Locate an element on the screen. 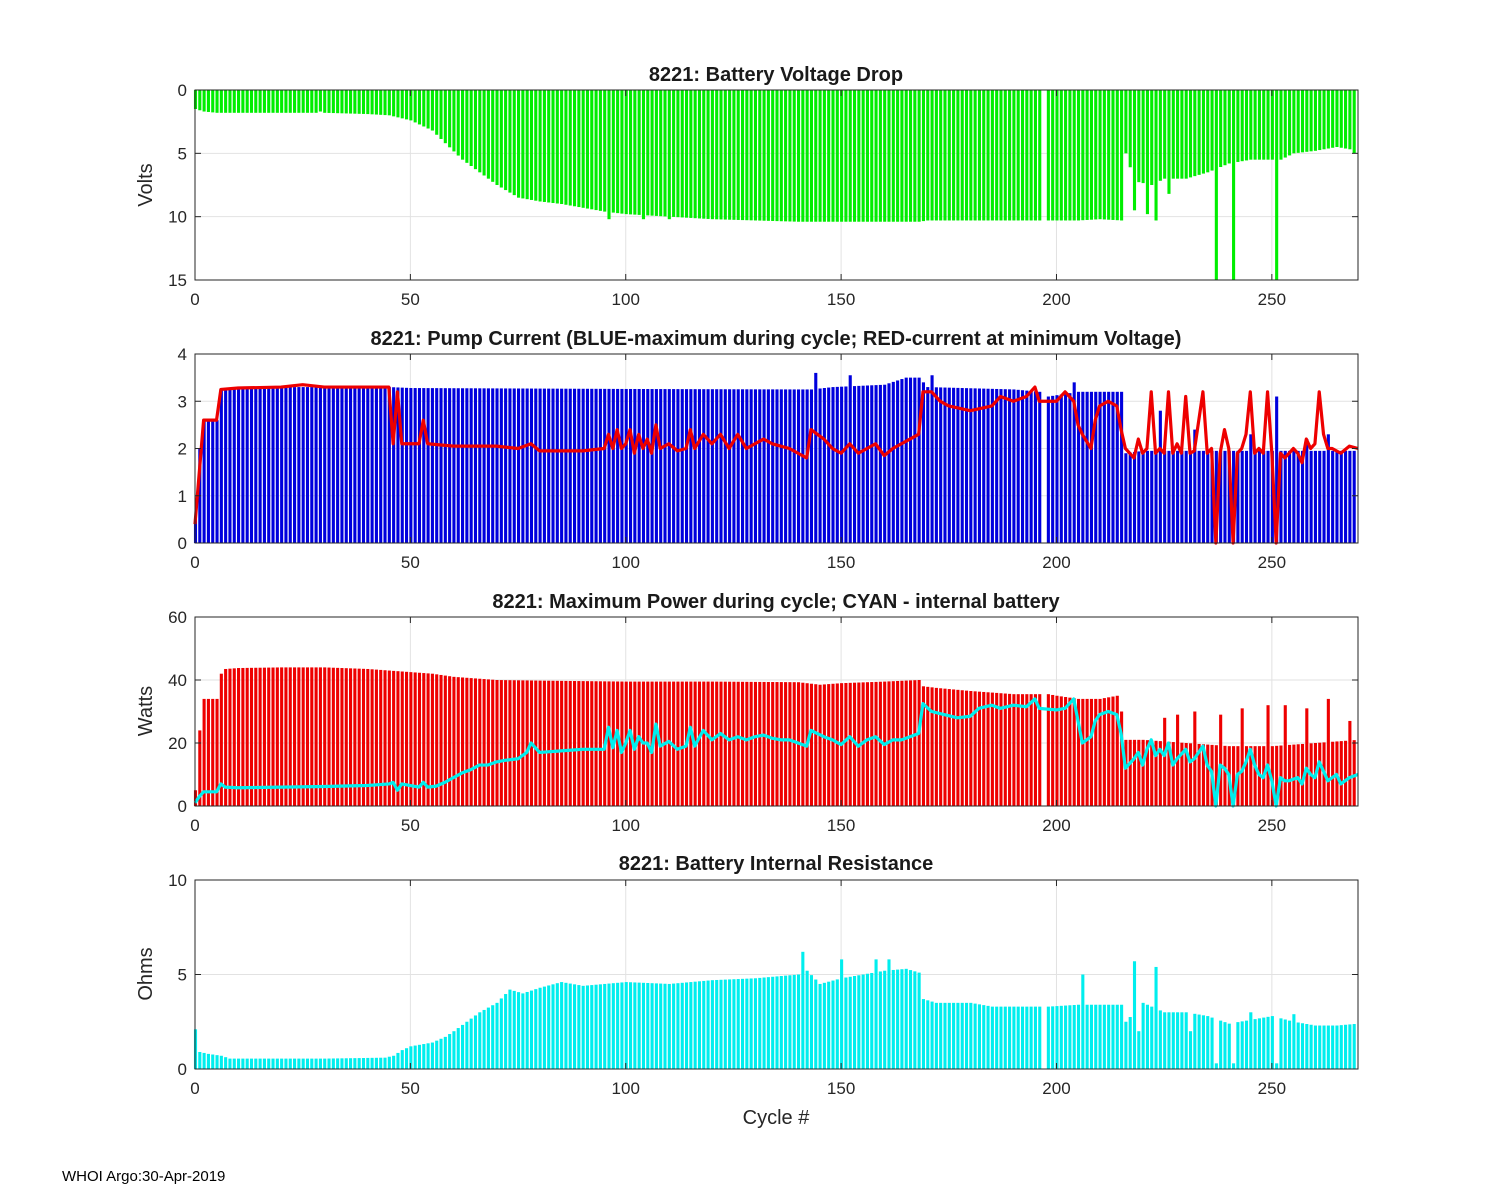 This screenshot has height=1200, width=1500. x-tick-labels: 0 50 100 150 200 250 is located at coordinates (738, 726).